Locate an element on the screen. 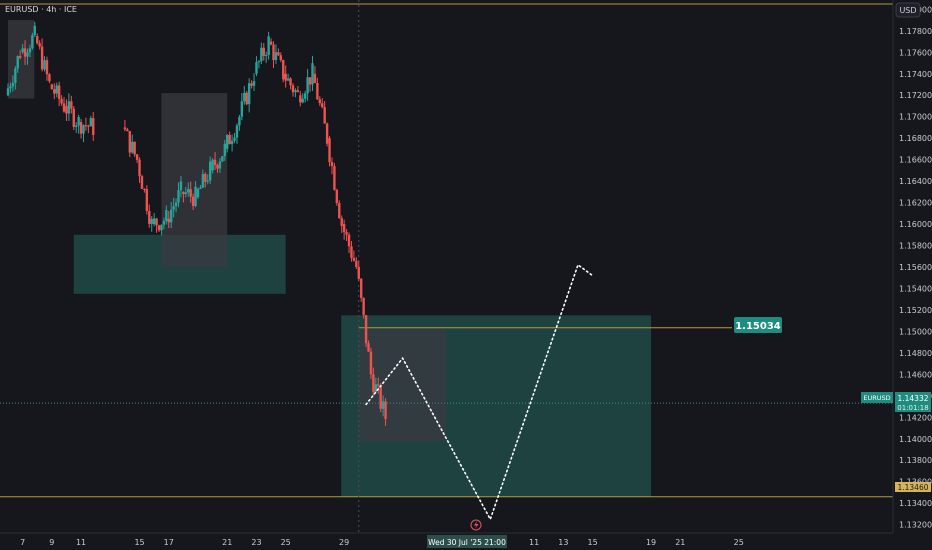 The height and width of the screenshot is (550, 932). x-tick-label: 17 is located at coordinates (169, 542).